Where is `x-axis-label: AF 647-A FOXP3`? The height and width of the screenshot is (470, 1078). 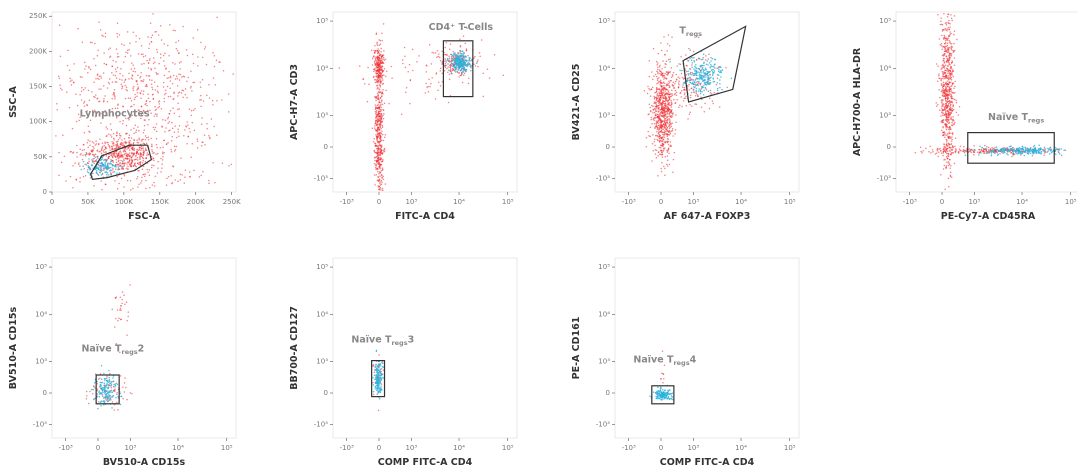
x-axis-label: AF 647-A FOXP3 is located at coordinates (707, 216).